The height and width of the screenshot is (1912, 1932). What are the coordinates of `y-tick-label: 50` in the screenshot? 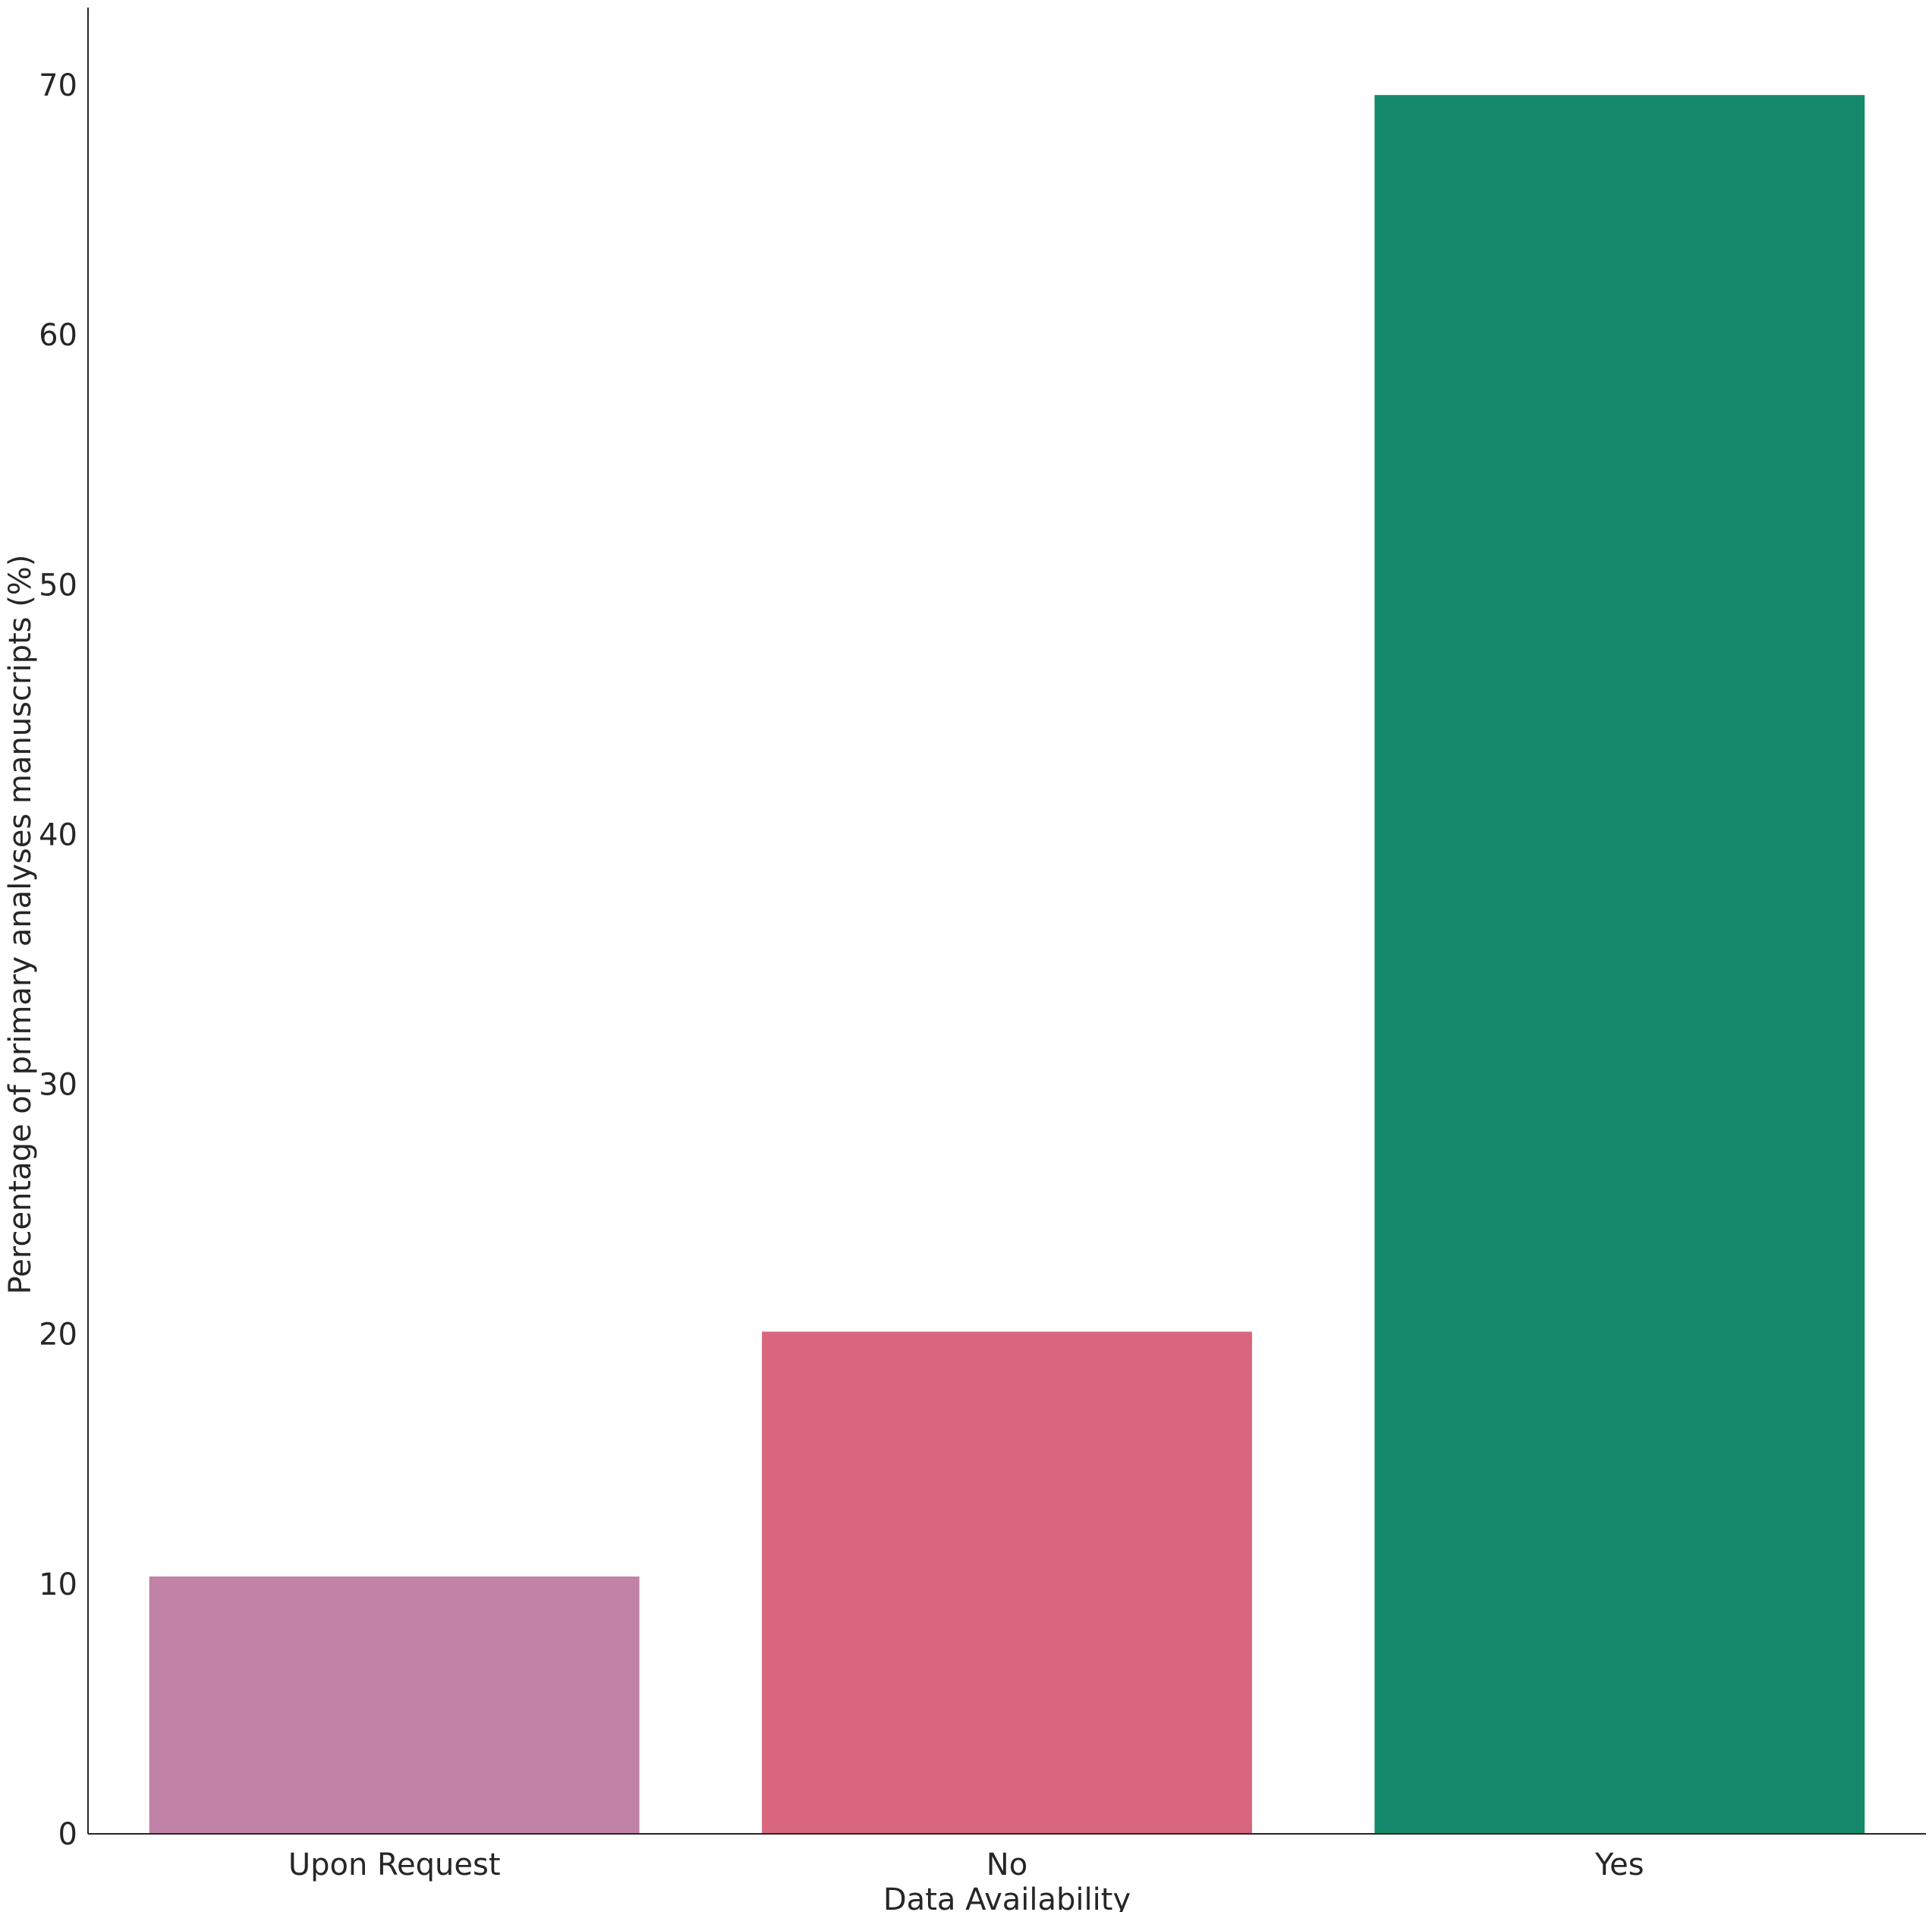 It's located at (58, 585).